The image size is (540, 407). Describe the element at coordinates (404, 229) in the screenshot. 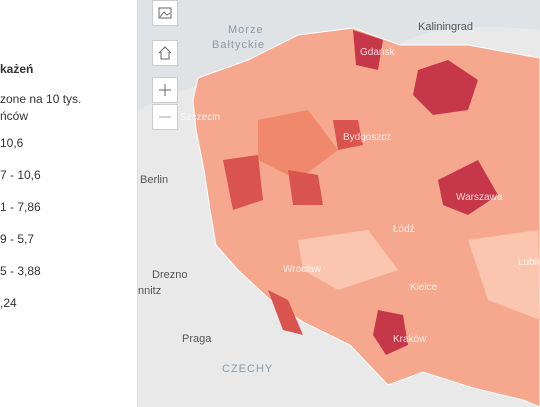

I see `map-label: Łódź` at that location.